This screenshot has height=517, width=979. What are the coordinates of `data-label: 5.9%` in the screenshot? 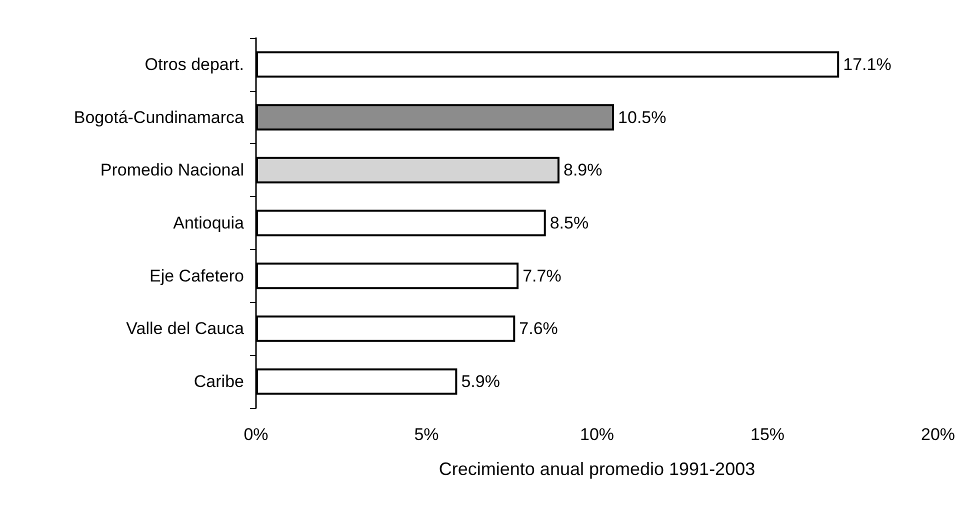 It's located at (480, 382).